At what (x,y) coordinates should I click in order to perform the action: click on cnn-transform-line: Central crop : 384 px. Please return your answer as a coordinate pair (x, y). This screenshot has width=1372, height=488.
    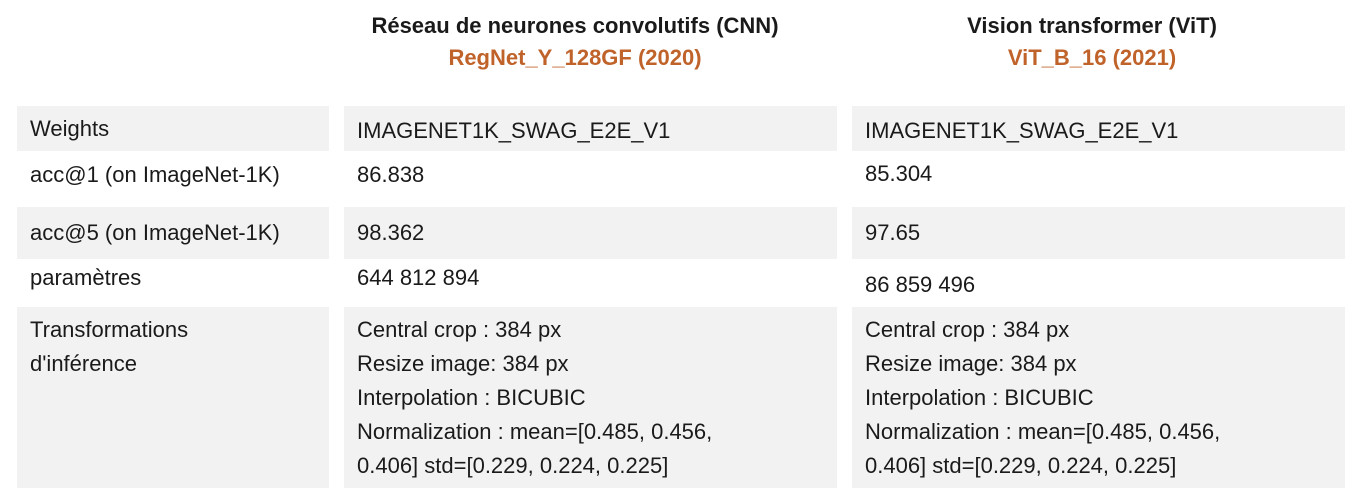
    Looking at the image, I should click on (459, 329).